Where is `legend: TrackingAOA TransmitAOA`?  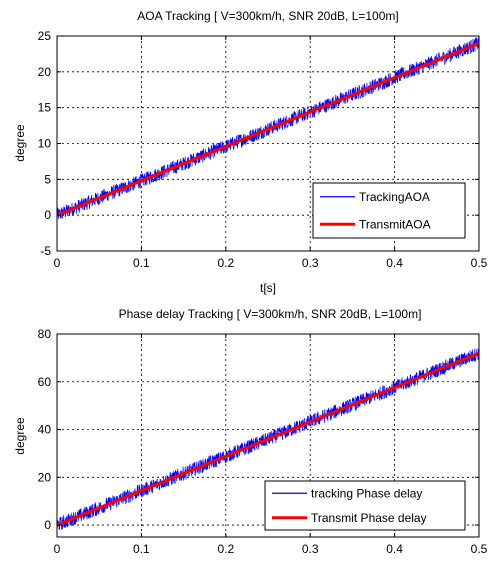 legend: TrackingAOA TransmitAOA is located at coordinates (389, 210).